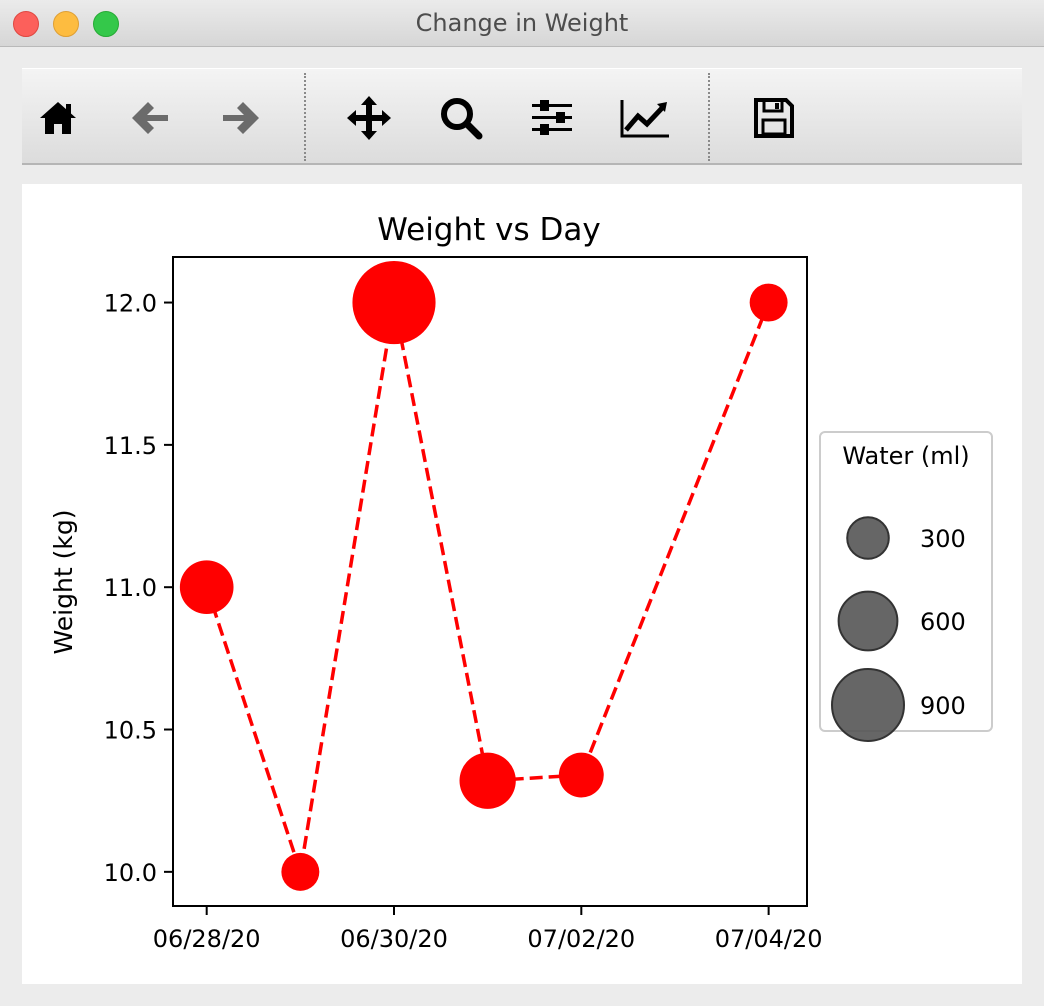 Image resolution: width=1044 pixels, height=1006 pixels. I want to click on close-window-button, so click(26, 24).